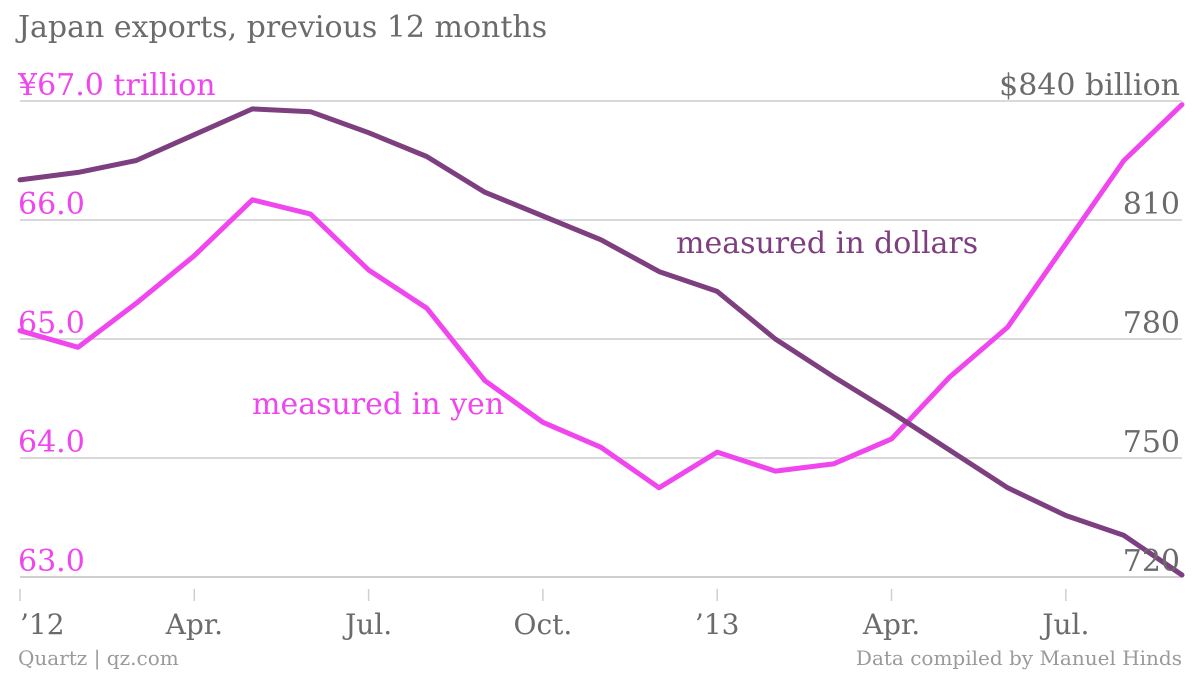 The width and height of the screenshot is (1200, 676). I want to click on y-right-tick-label: 810, so click(1151, 204).